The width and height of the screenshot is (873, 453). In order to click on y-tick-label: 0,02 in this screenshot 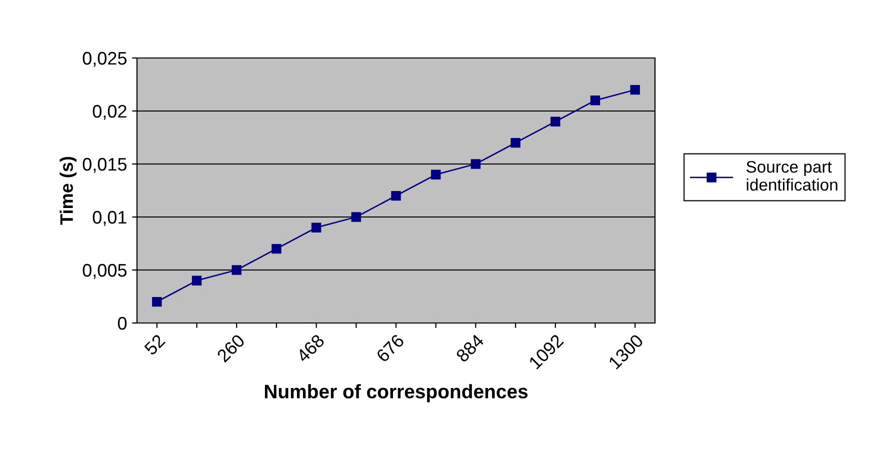, I will do `click(109, 112)`.